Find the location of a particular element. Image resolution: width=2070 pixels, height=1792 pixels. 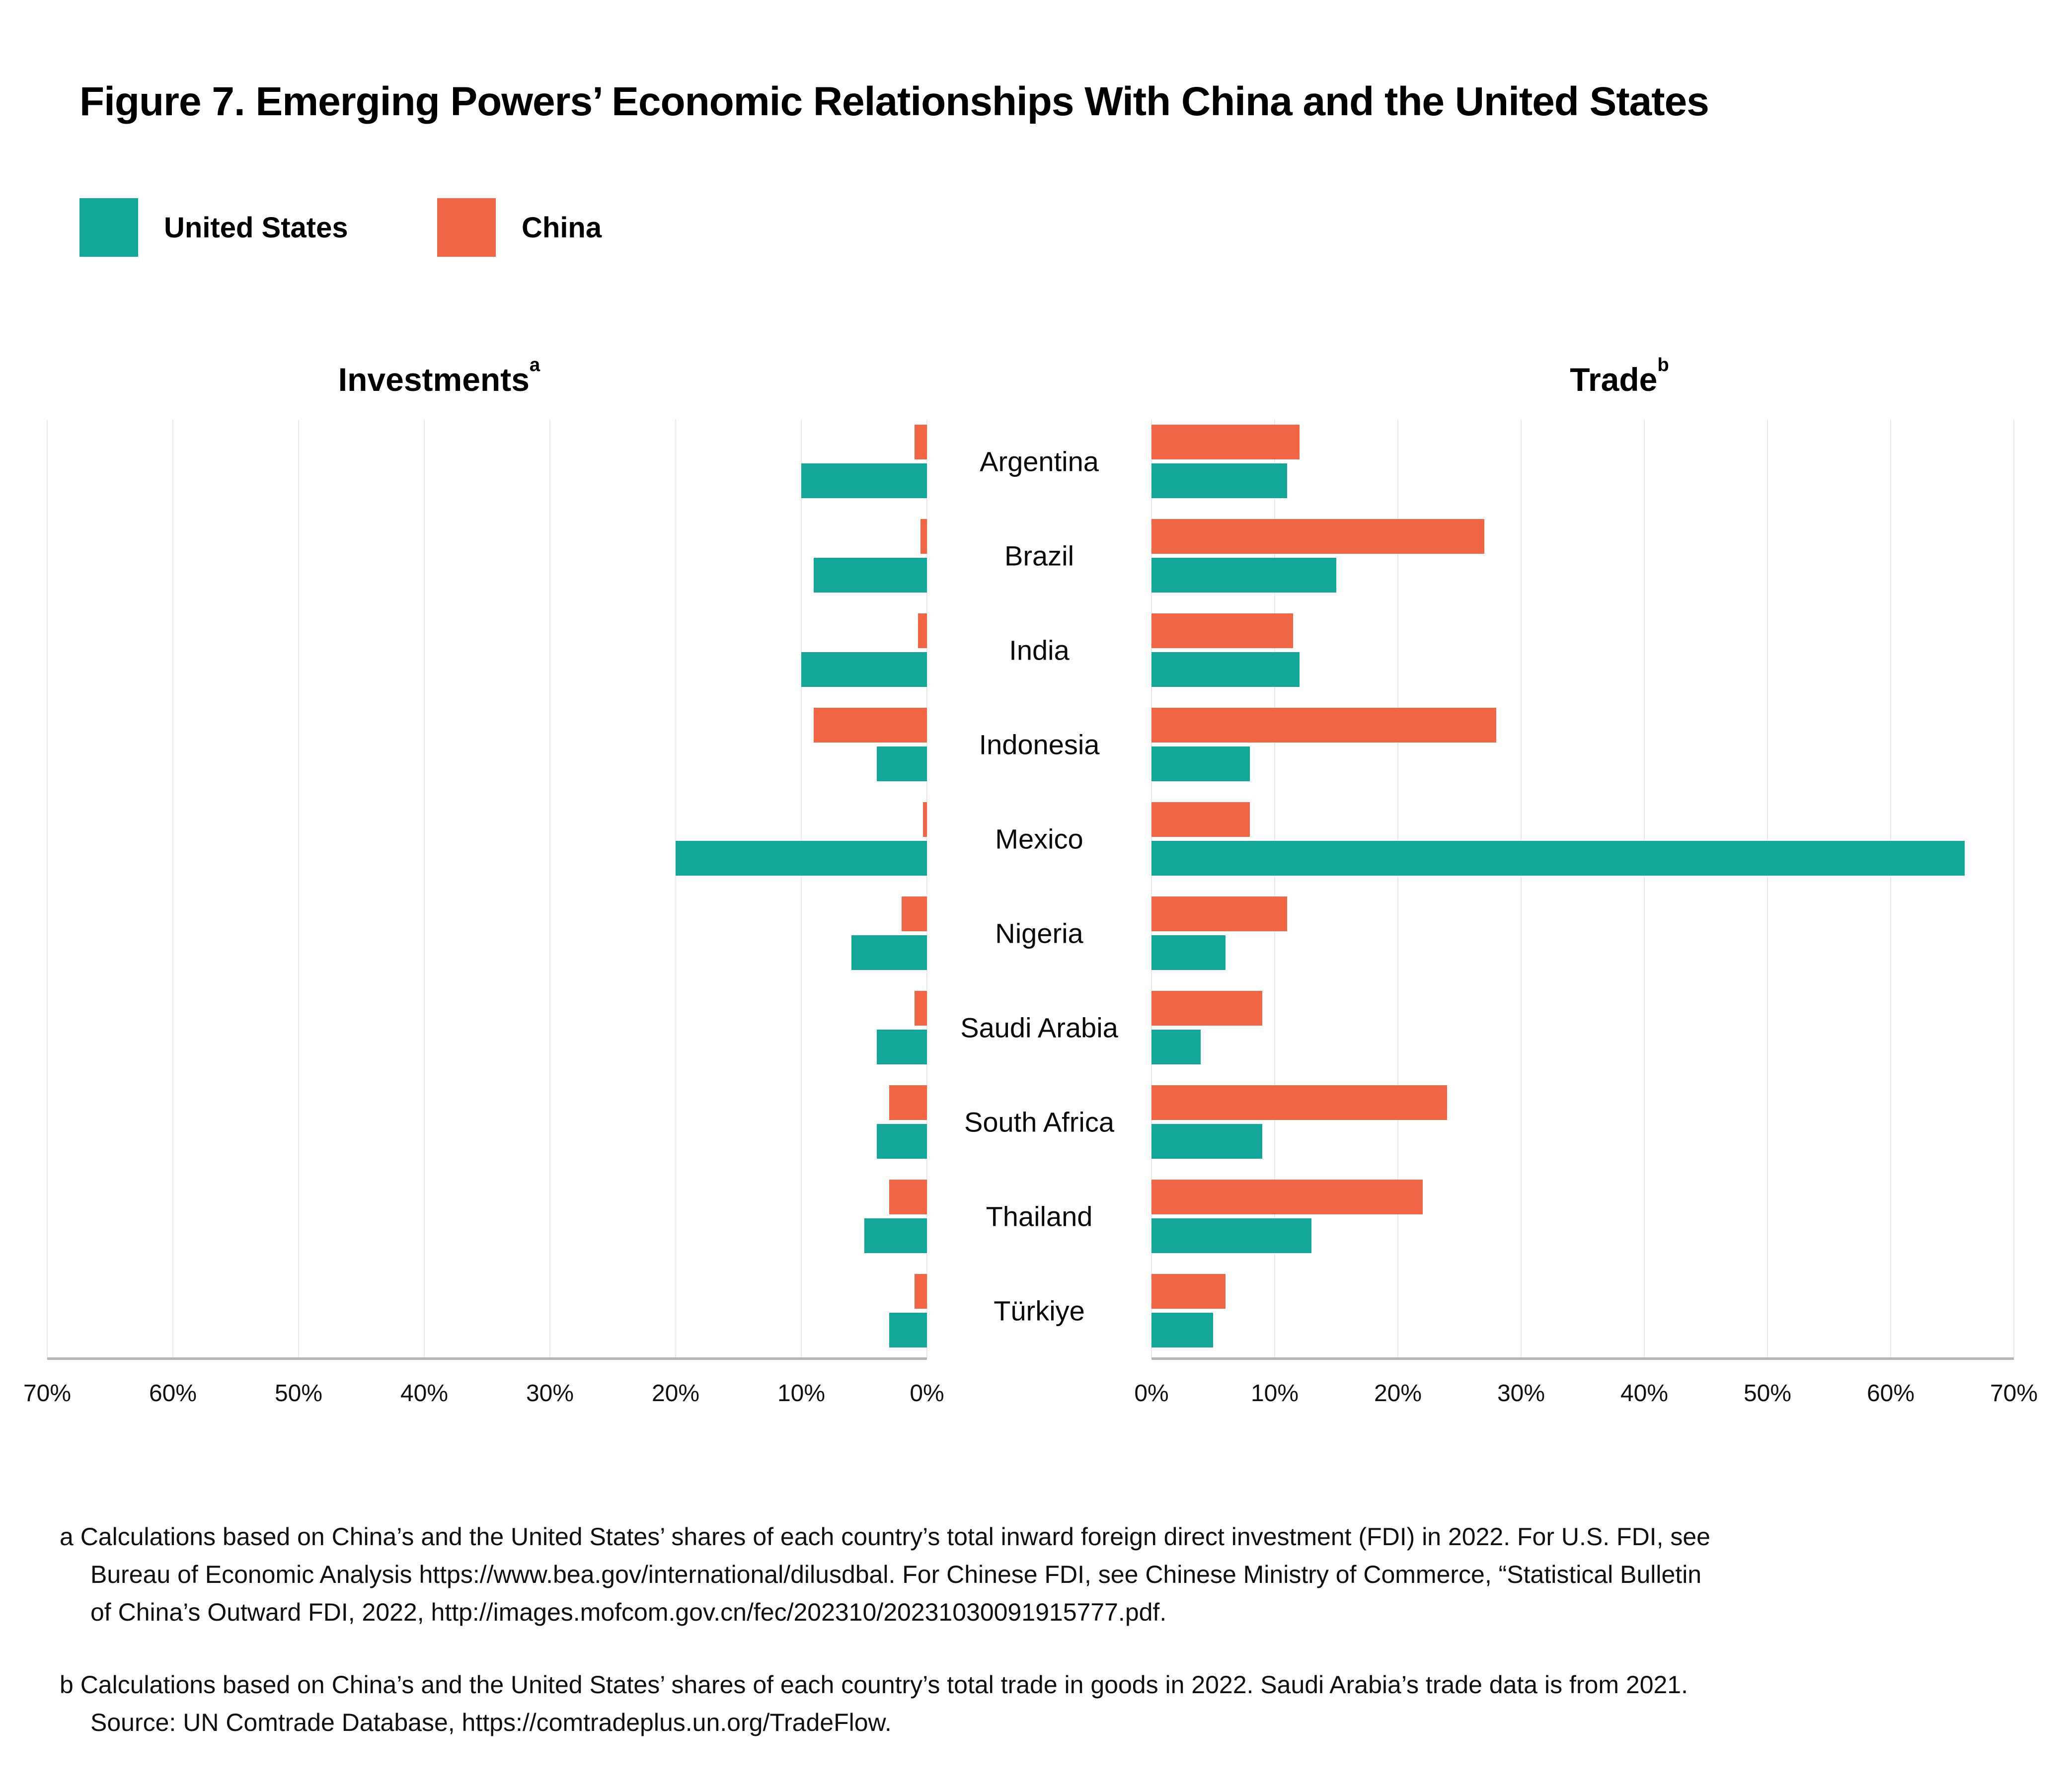

panel-title-trade: Trade is located at coordinates (1614, 380).